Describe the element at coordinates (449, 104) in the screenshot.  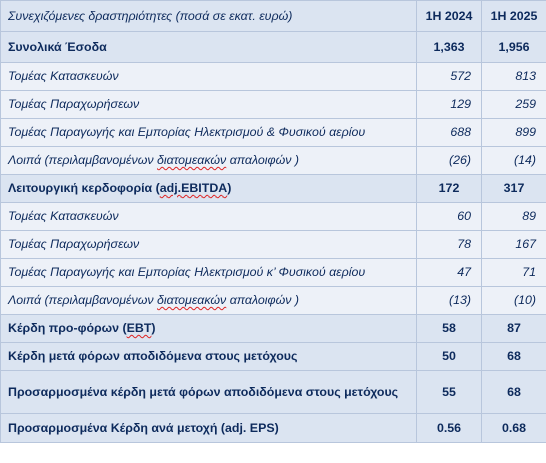
I see `row-value-1h2024: 129` at that location.